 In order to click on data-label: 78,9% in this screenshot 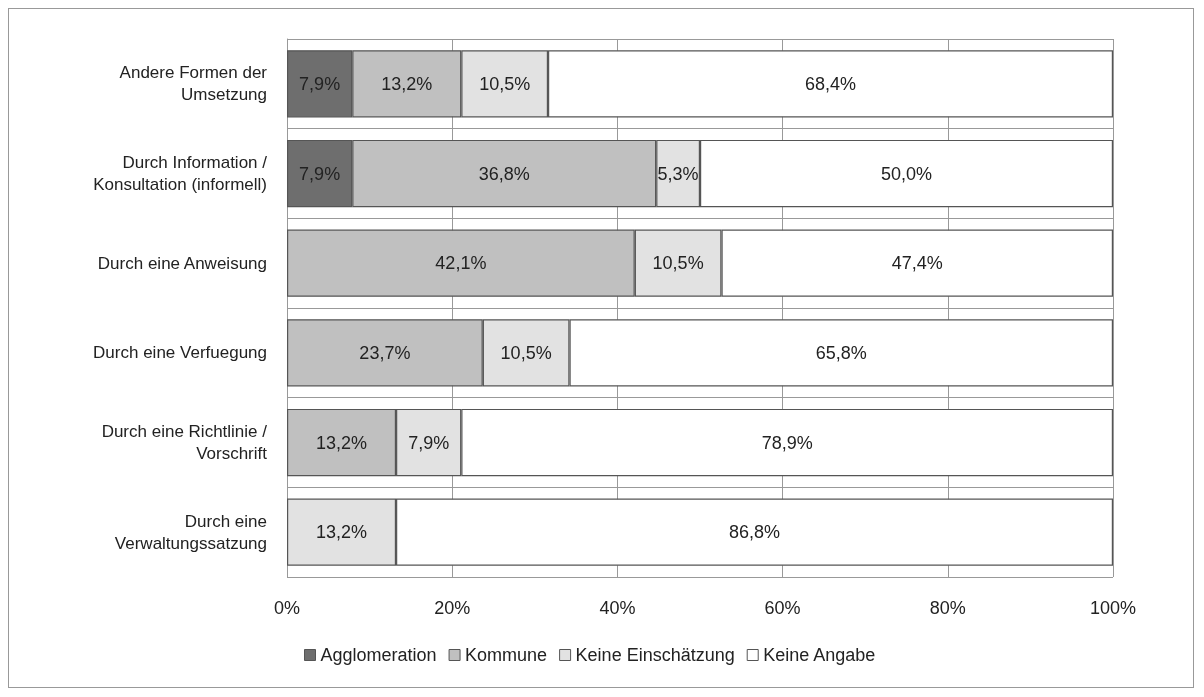, I will do `click(787, 442)`.